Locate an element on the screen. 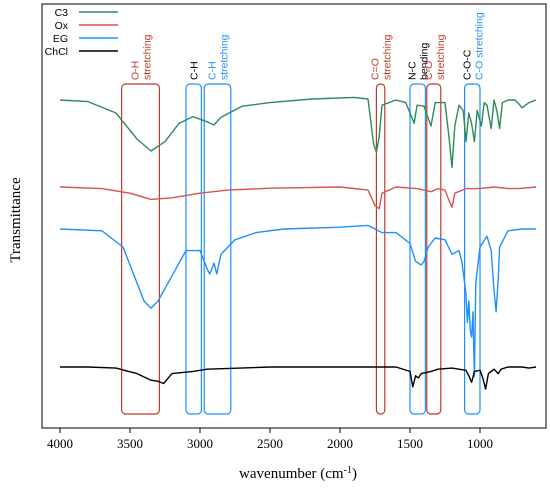  x-axis-title: wavenumber (cm-1) is located at coordinates (298, 474).